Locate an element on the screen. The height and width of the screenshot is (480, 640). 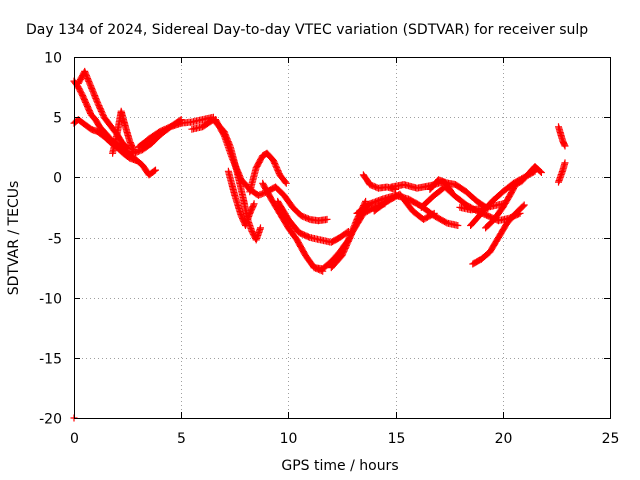
y-tick-label: -5 is located at coordinates (55, 240).